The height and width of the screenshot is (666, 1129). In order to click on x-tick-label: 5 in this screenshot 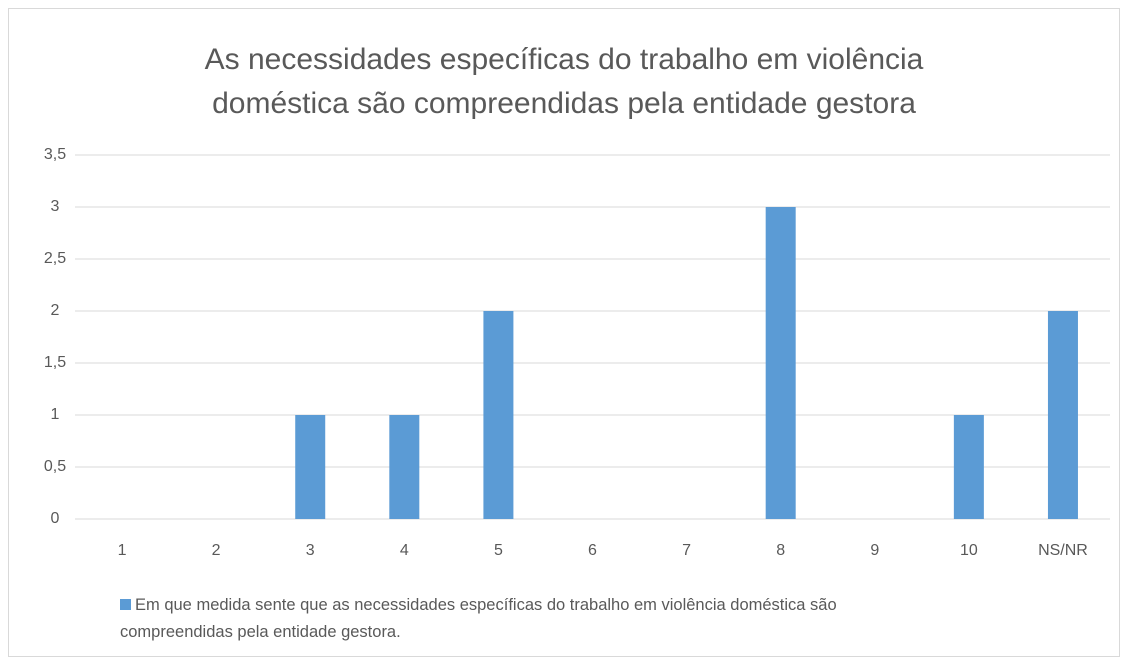, I will do `click(498, 550)`.